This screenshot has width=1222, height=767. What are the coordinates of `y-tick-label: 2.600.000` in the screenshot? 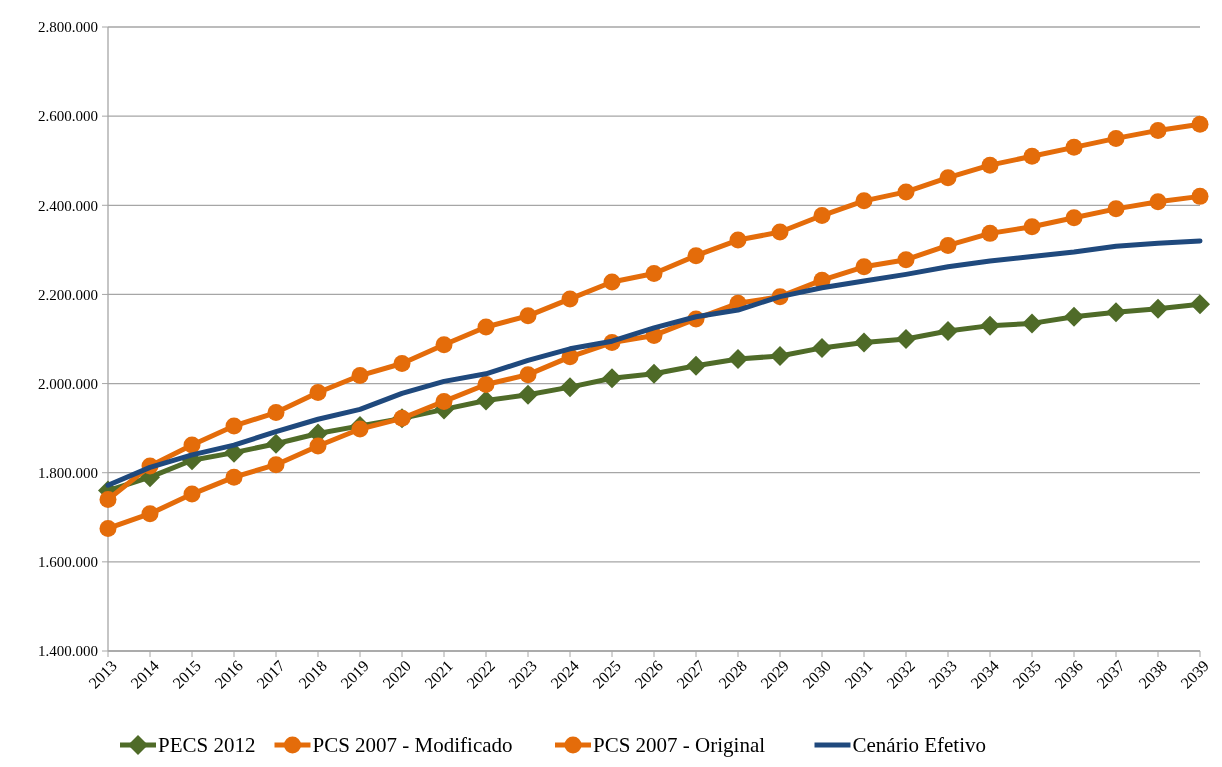 It's located at (68, 116).